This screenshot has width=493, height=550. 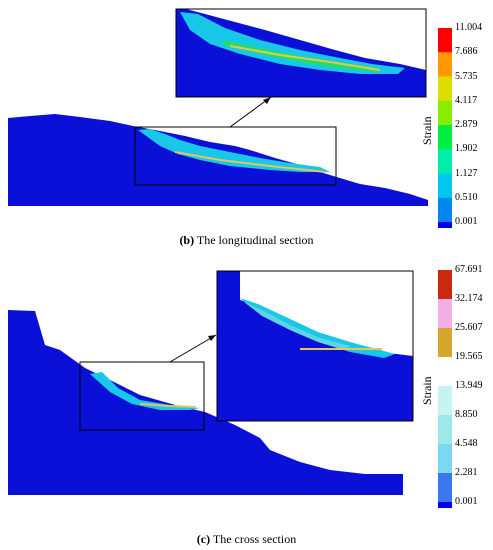 What do you see at coordinates (145, 391) in the screenshot?
I see `cross-slide-zone` at bounding box center [145, 391].